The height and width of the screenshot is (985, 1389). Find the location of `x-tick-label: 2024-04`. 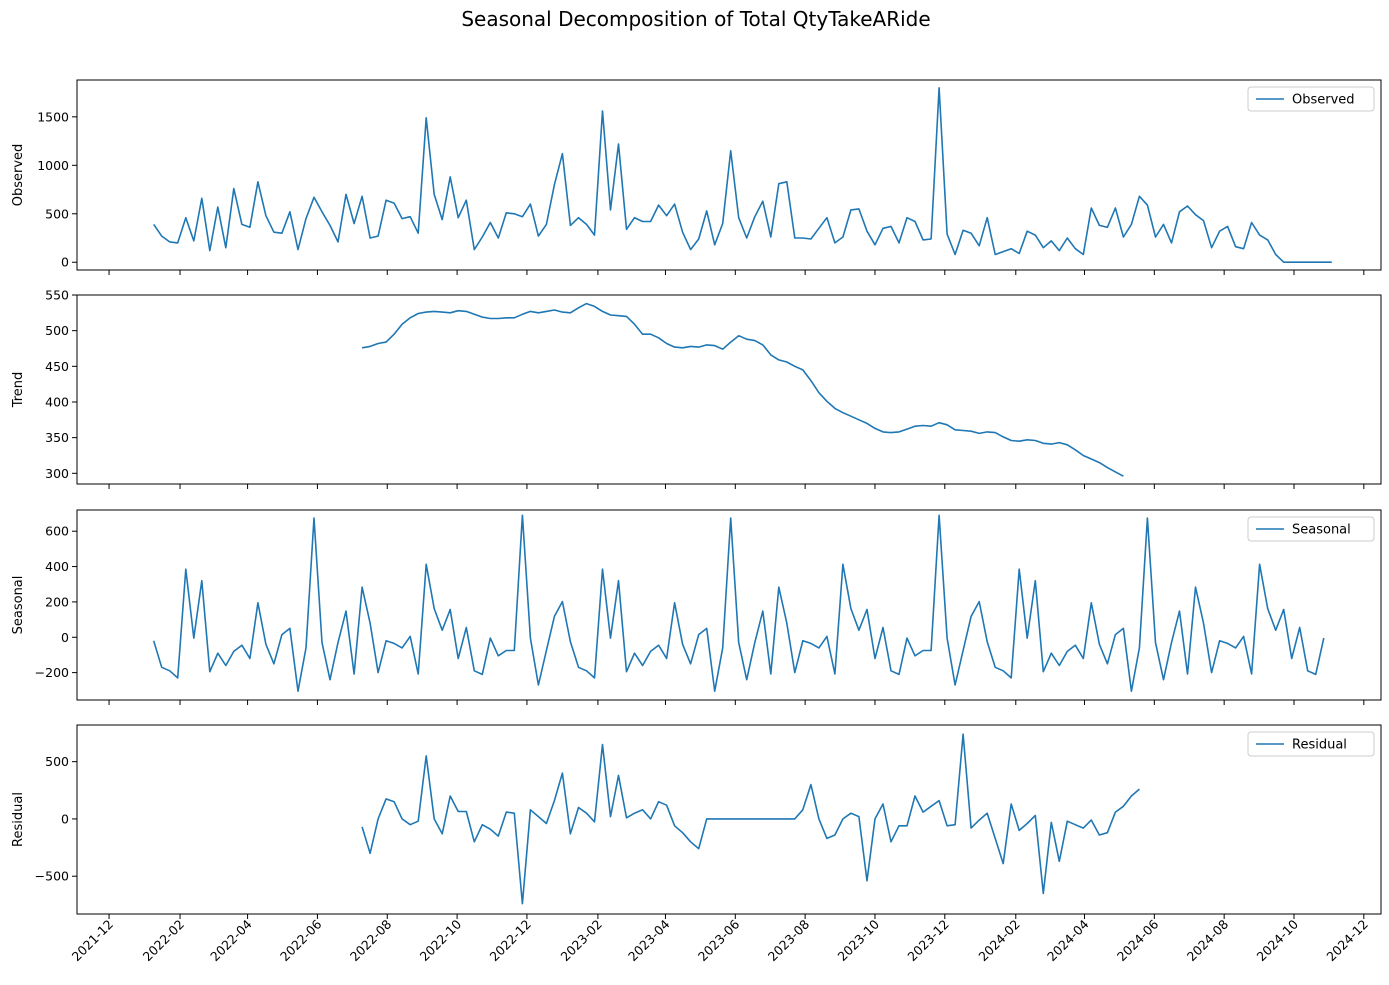

x-tick-label: 2024-04 is located at coordinates (1068, 940).